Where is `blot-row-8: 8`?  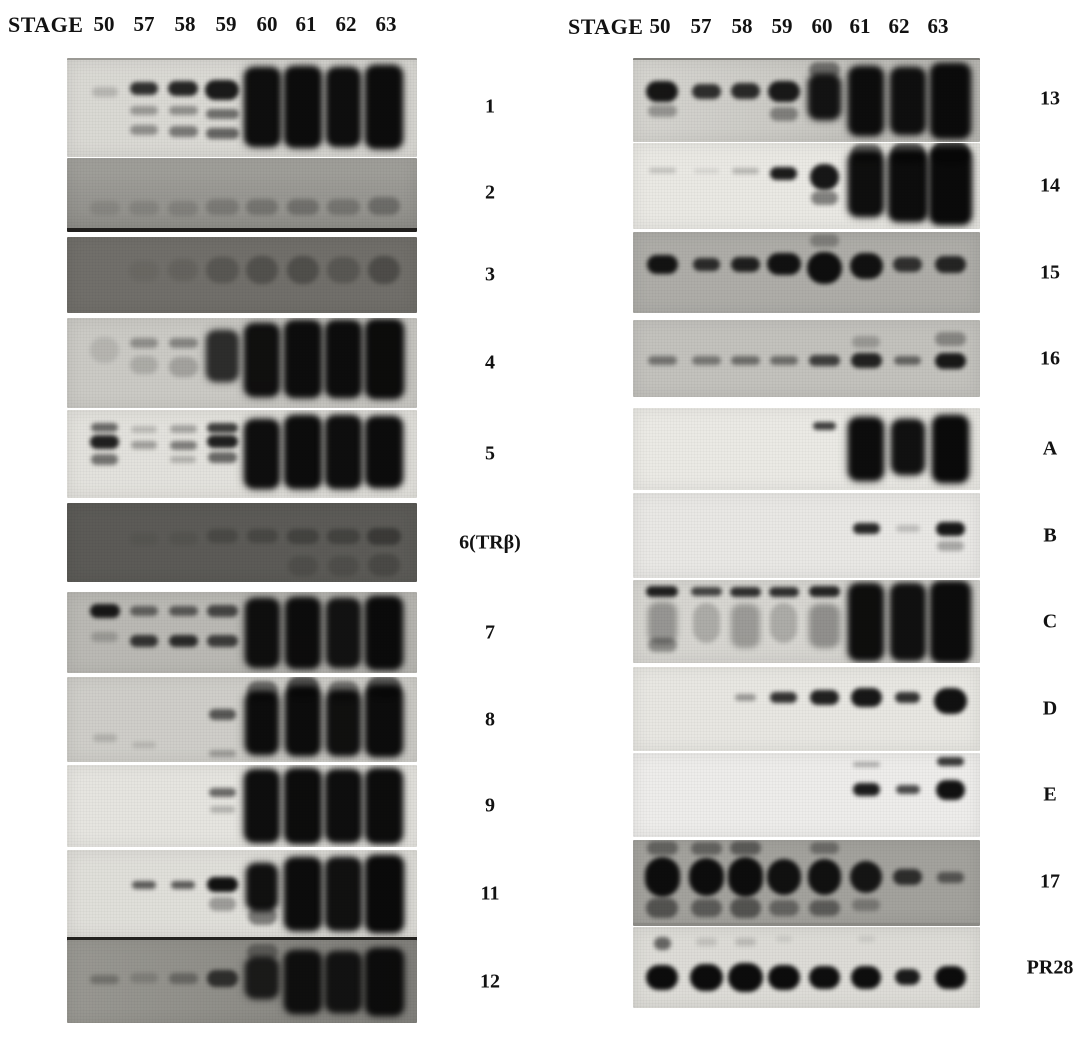 blot-row-8: 8 is located at coordinates (312, 719).